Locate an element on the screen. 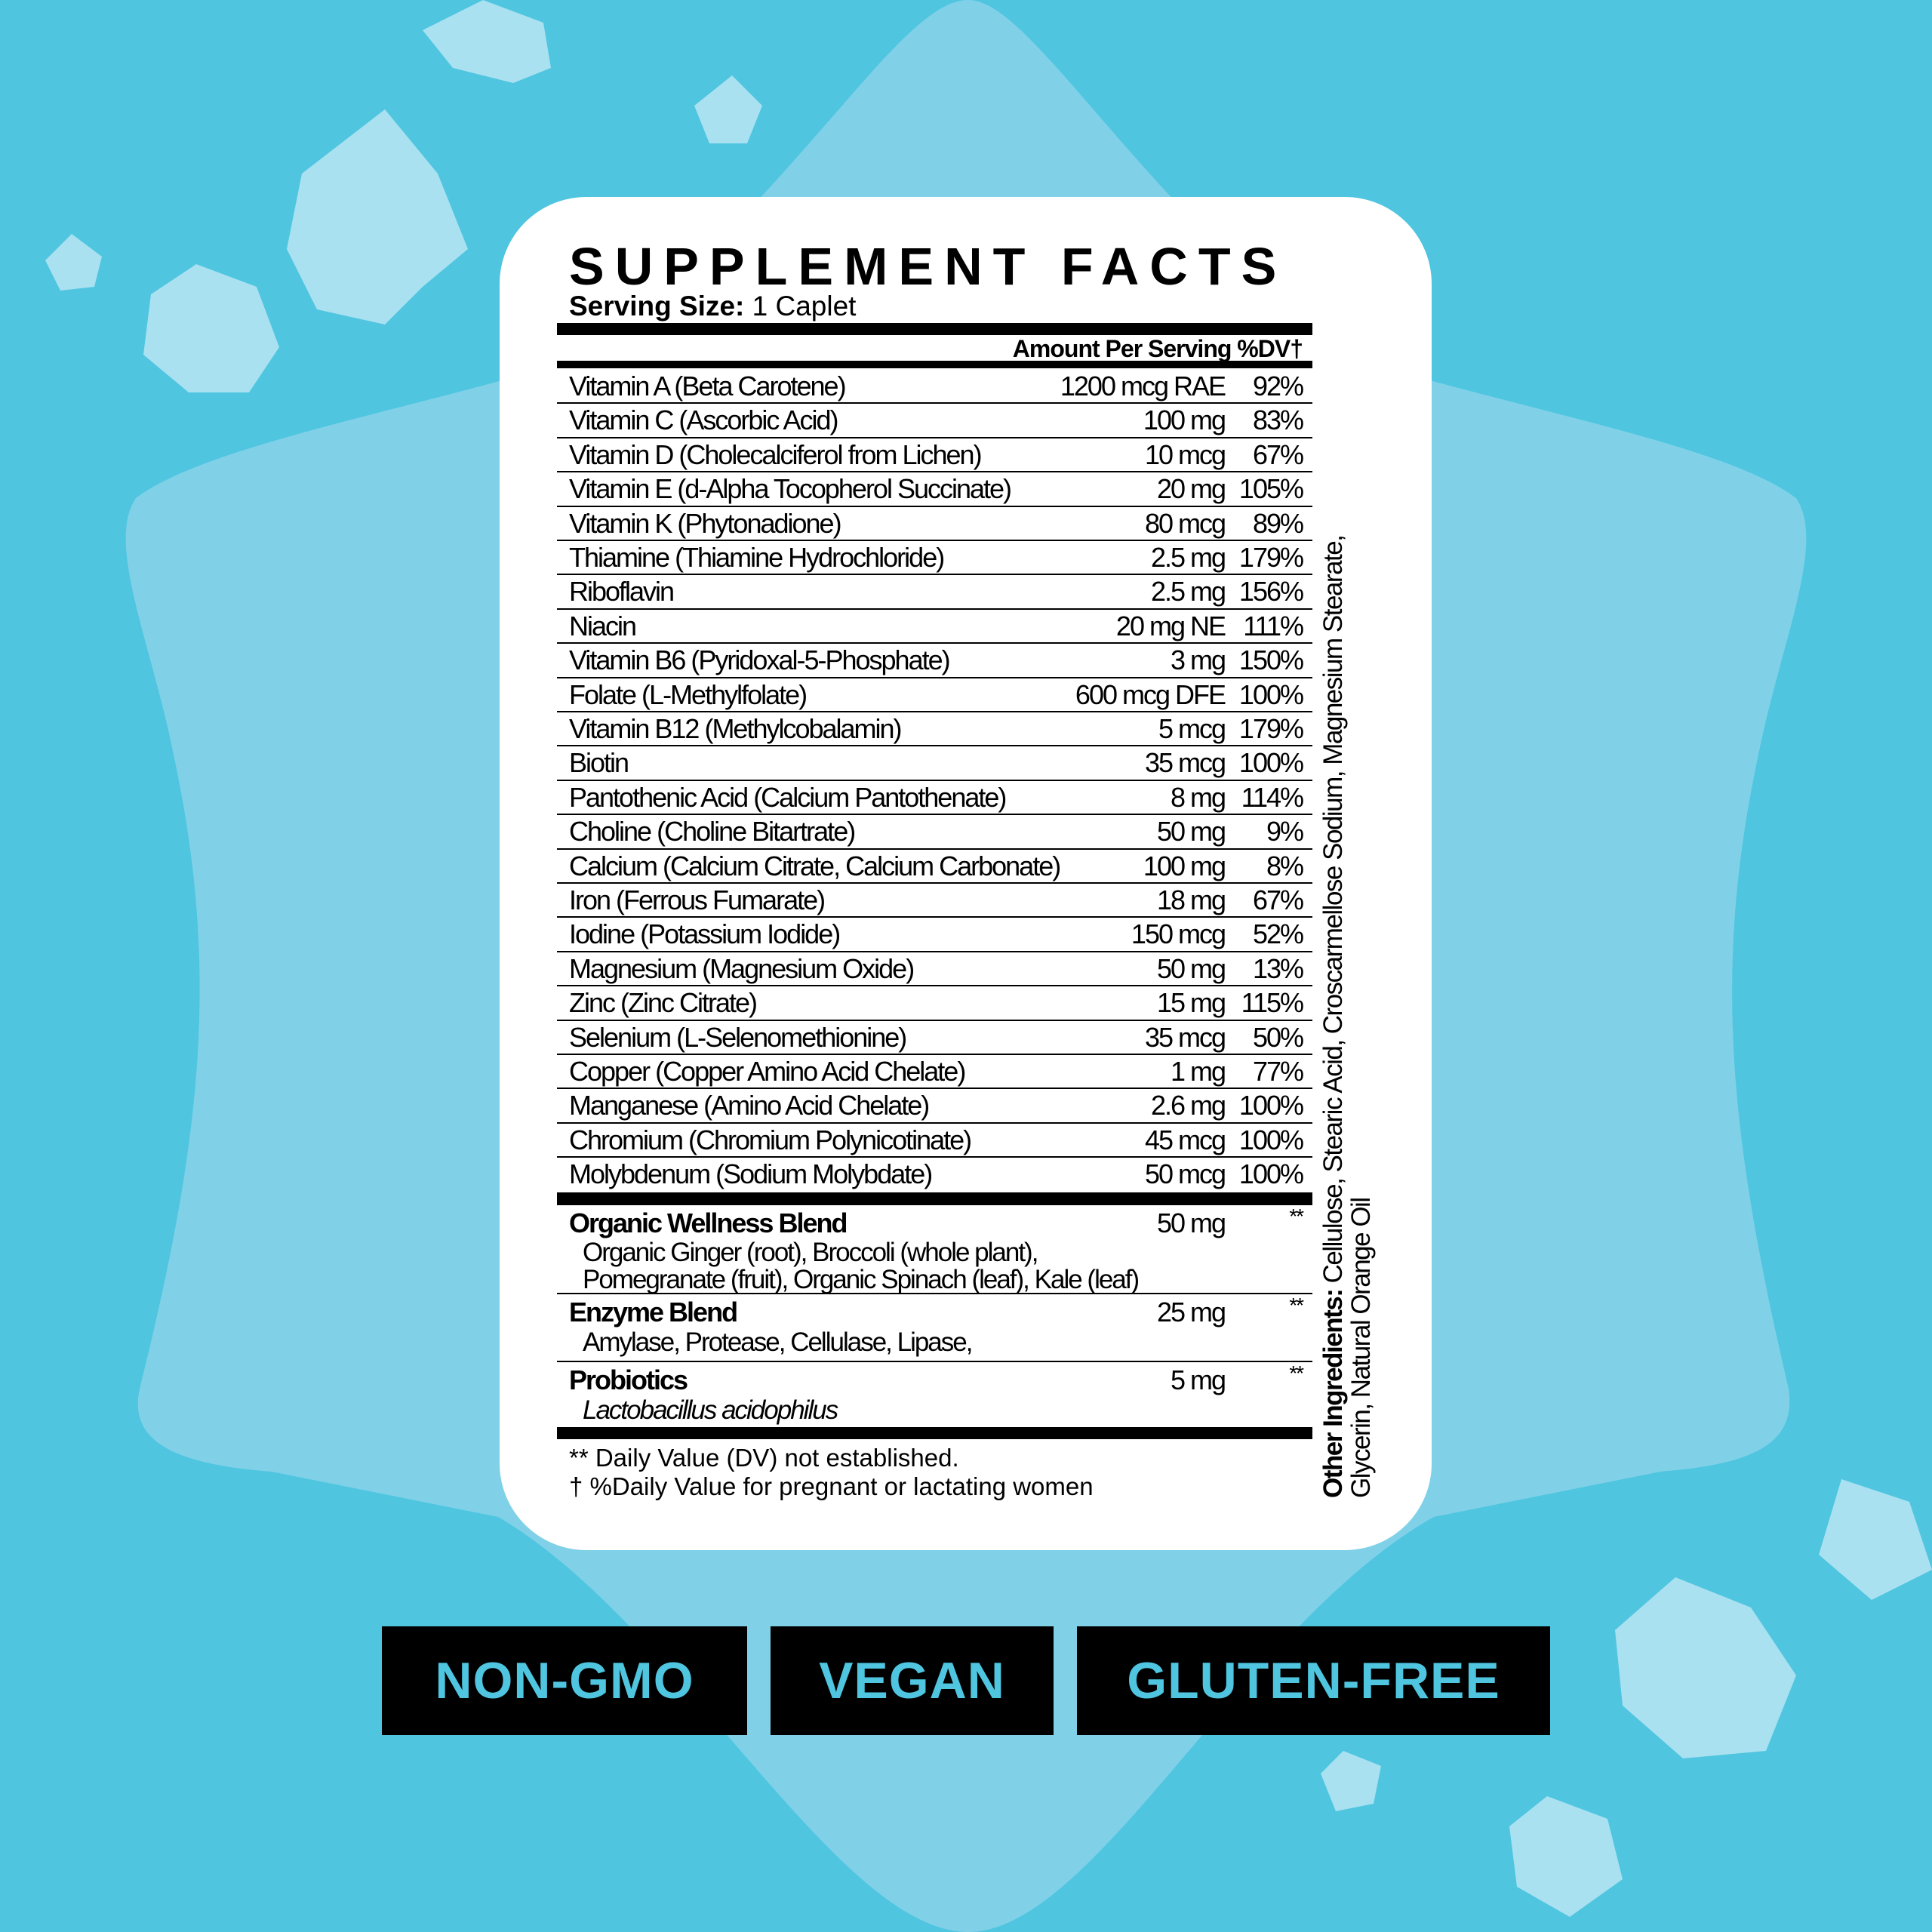  nutrient-name: Magnesium (Magnesium Oxide) is located at coordinates (742, 968).